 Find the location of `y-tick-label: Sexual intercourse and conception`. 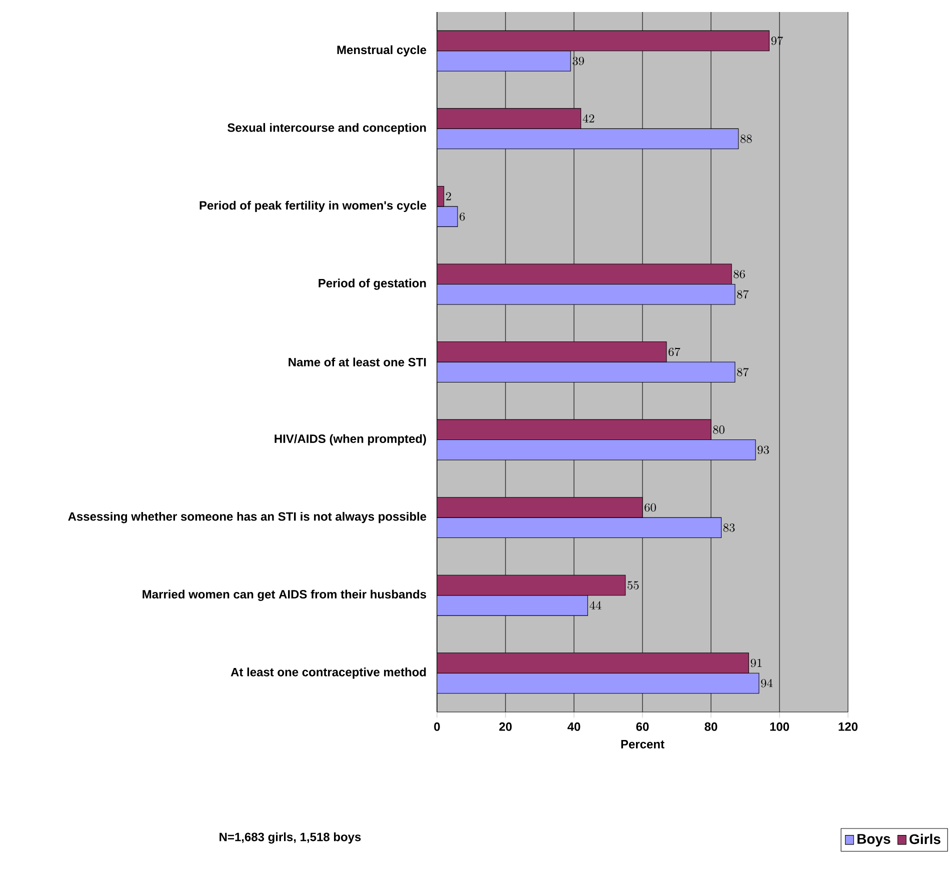

y-tick-label: Sexual intercourse and conception is located at coordinates (327, 128).